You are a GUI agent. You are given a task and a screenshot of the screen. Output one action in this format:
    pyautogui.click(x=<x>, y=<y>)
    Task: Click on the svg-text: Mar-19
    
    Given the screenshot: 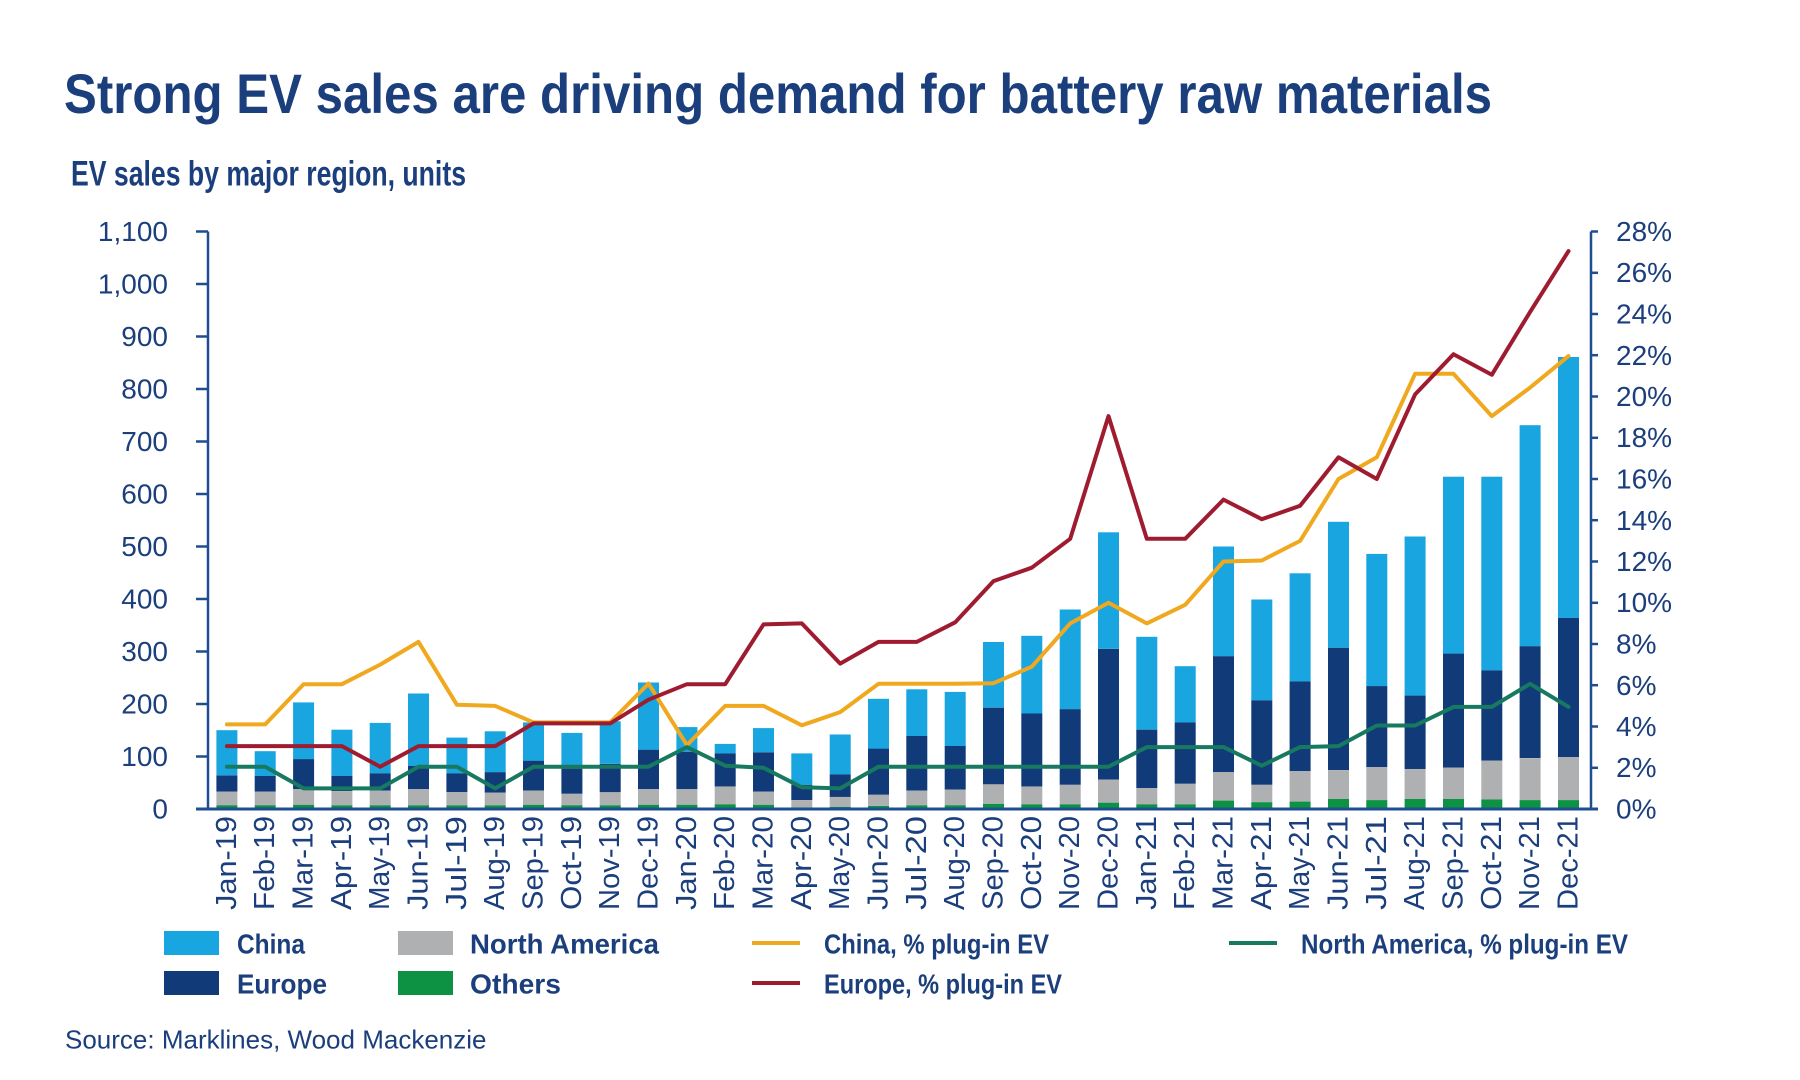 What is the action you would take?
    pyautogui.click(x=304, y=863)
    